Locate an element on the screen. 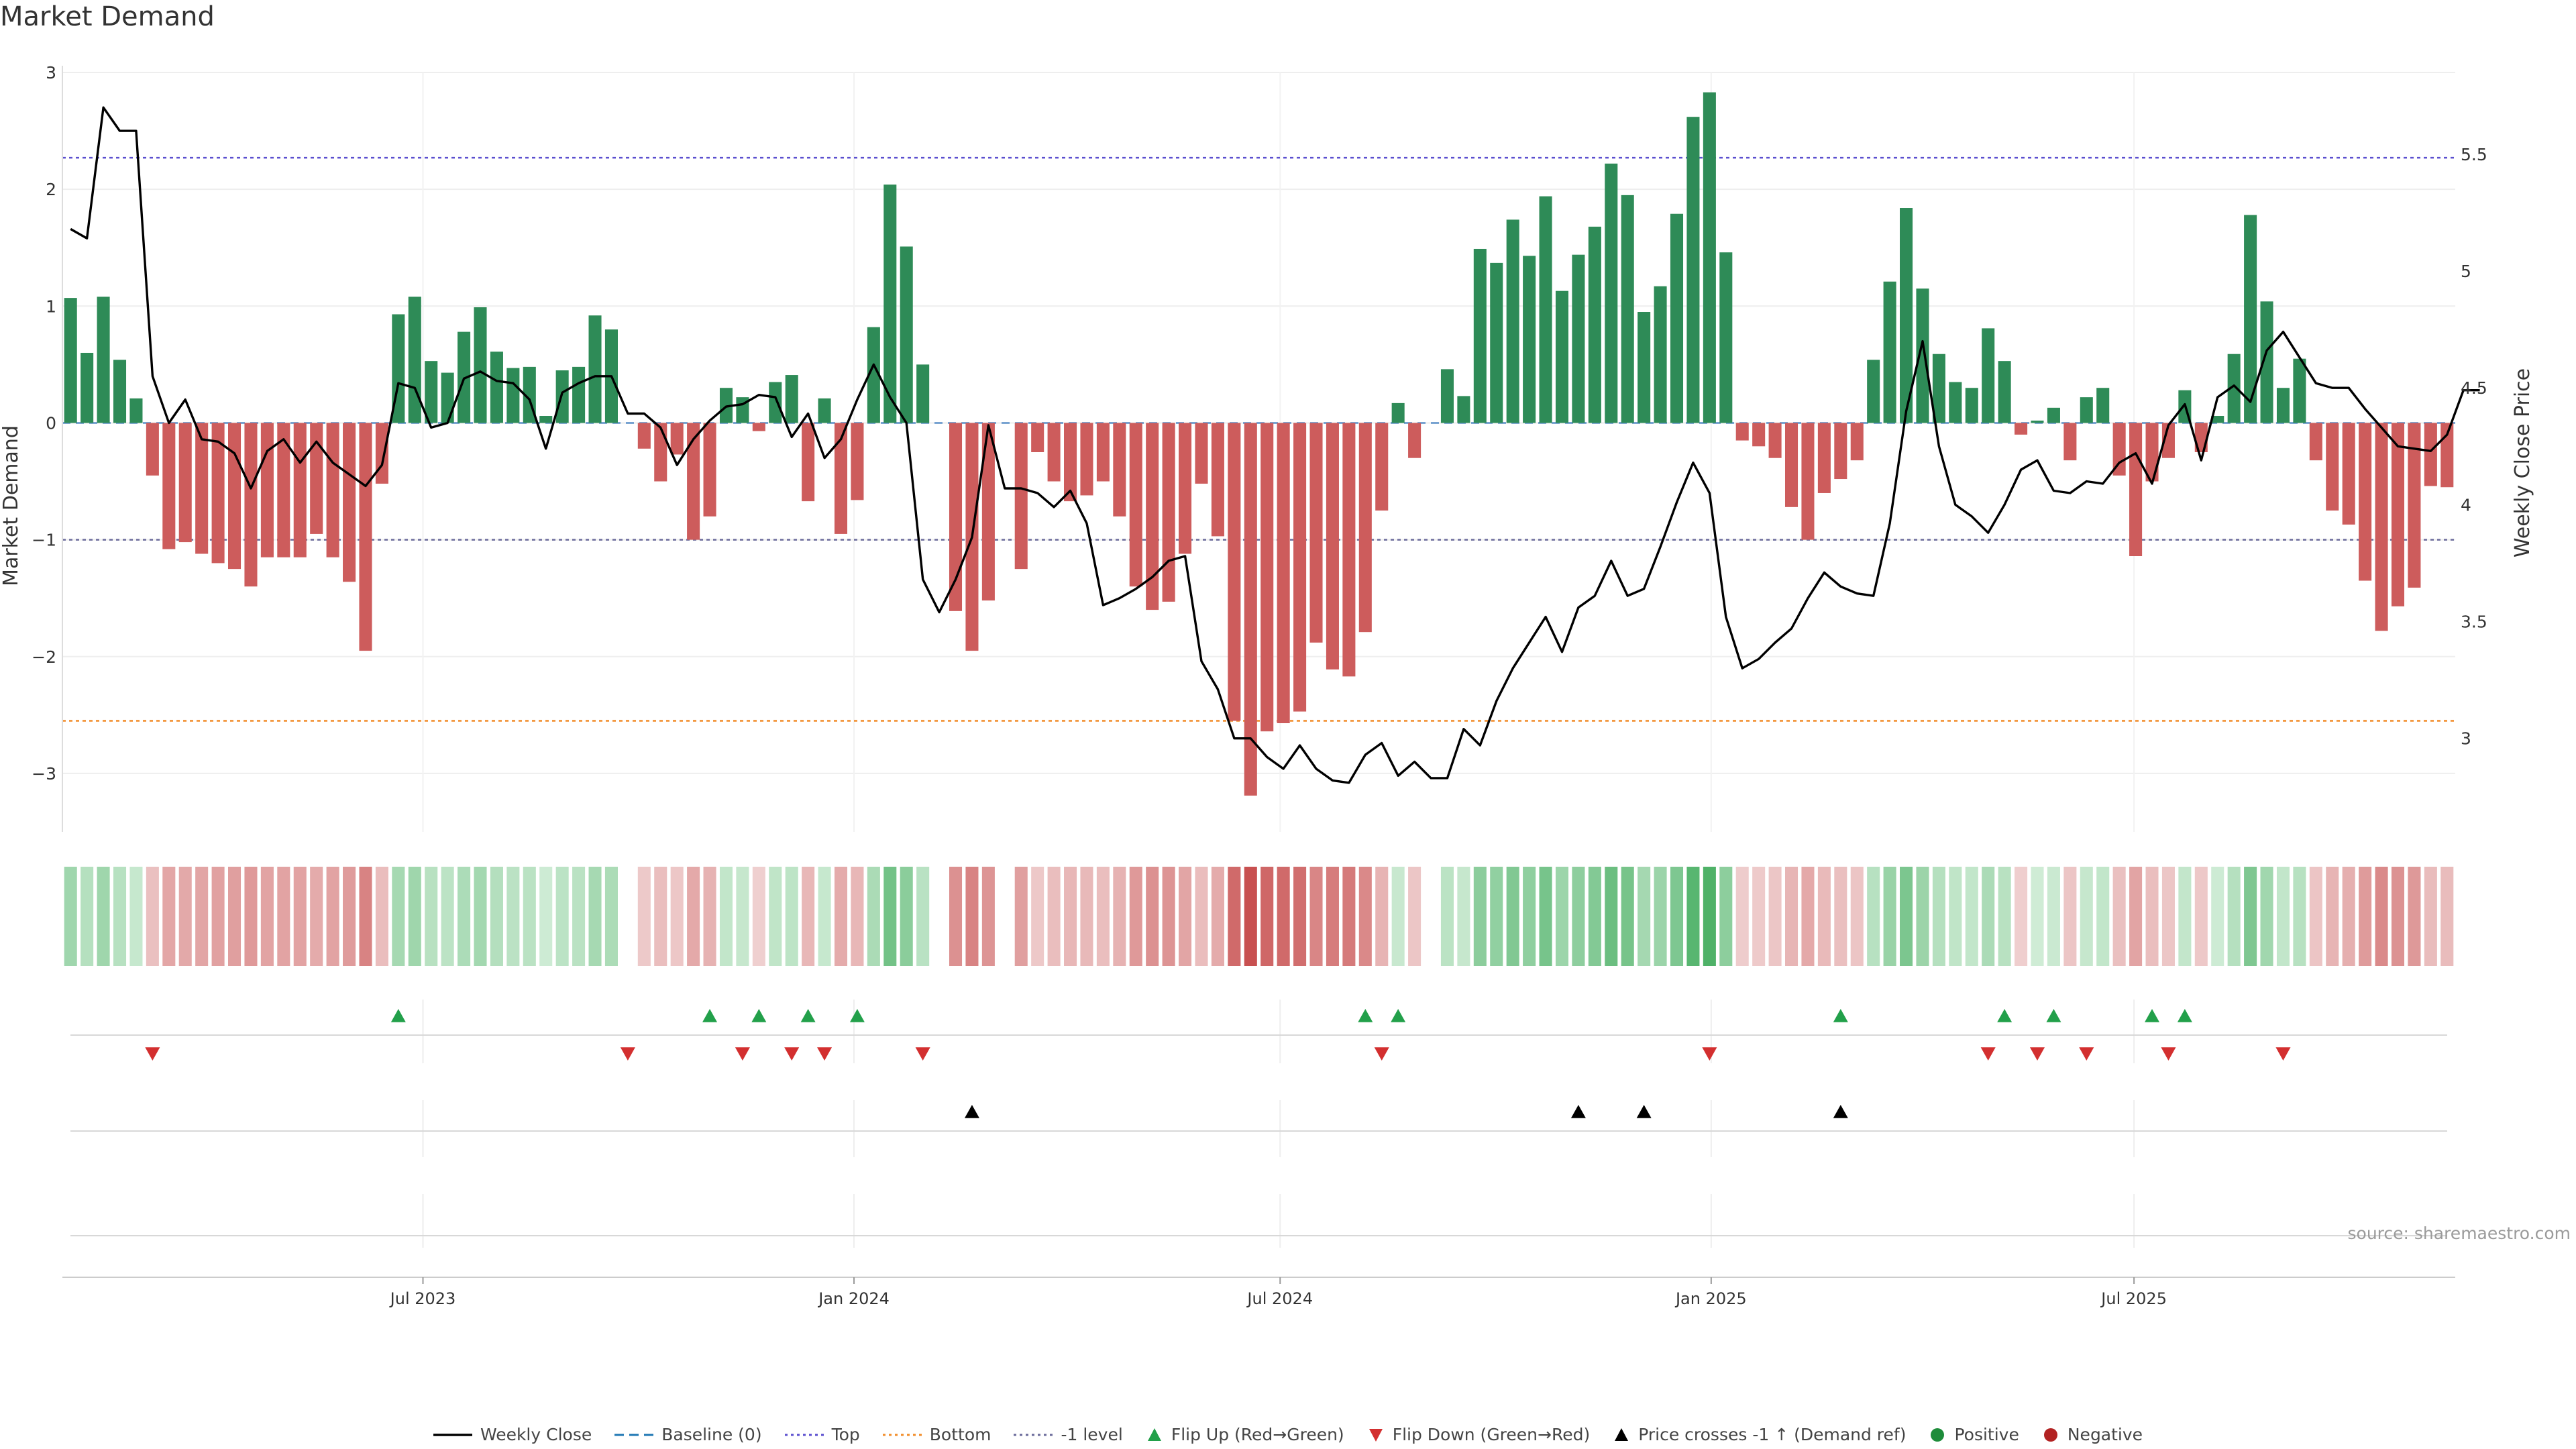 The height and width of the screenshot is (1449, 2576). legend-item-minus-one: -1 level is located at coordinates (1068, 1434).